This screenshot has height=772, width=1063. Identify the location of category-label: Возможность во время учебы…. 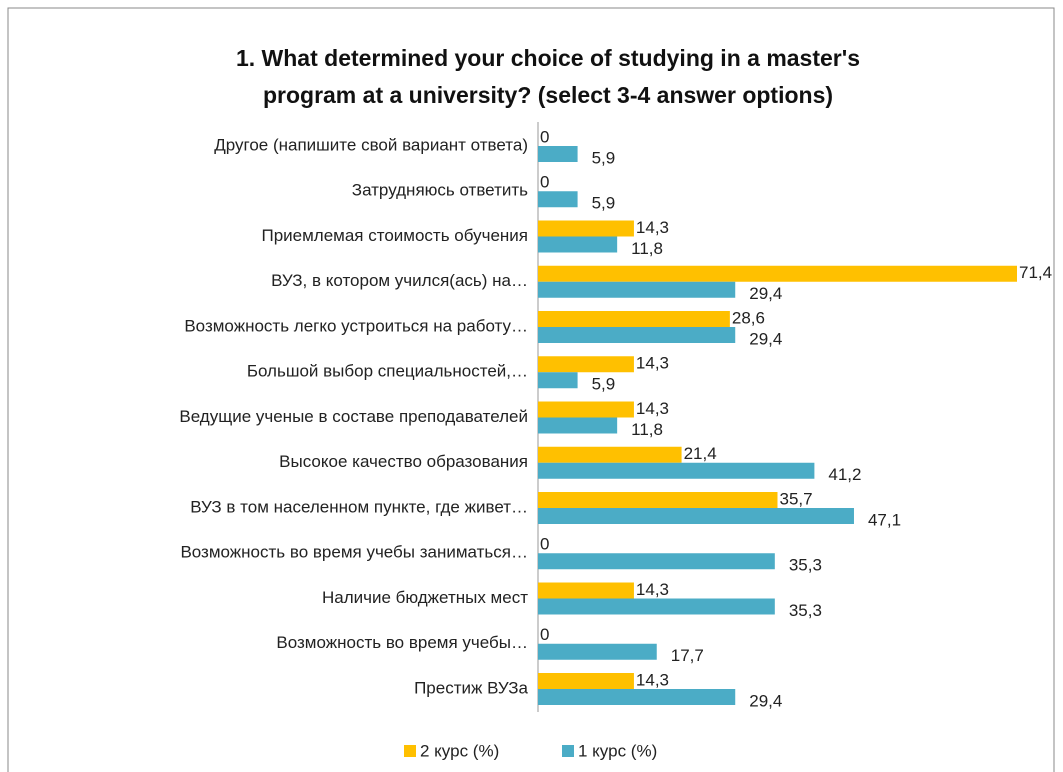
(402, 642).